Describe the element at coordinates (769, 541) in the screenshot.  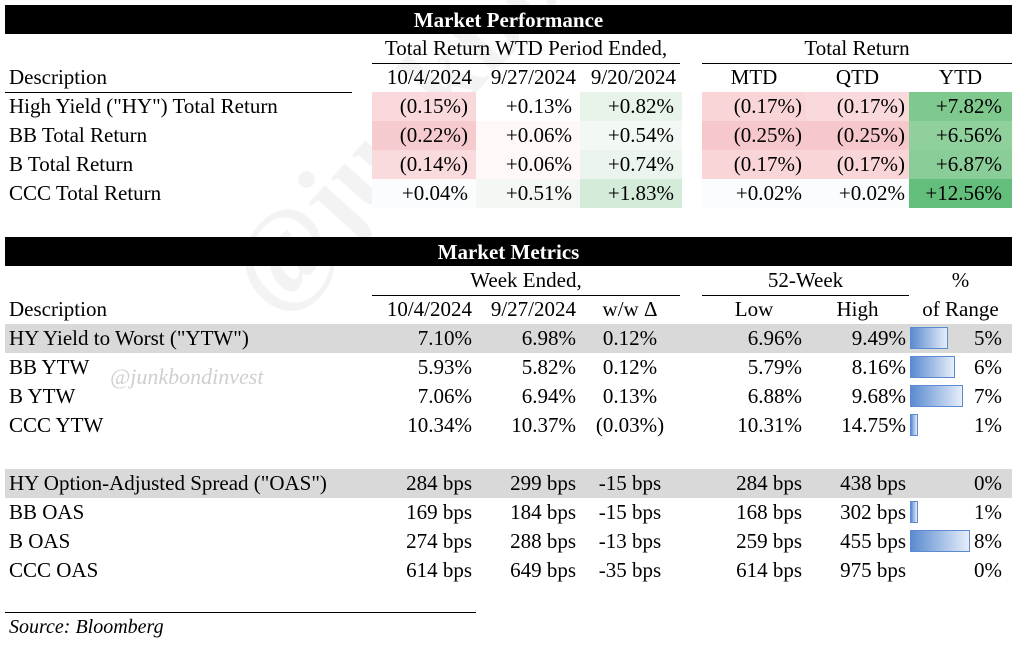
I see `oas-cell-value: 259 bps` at that location.